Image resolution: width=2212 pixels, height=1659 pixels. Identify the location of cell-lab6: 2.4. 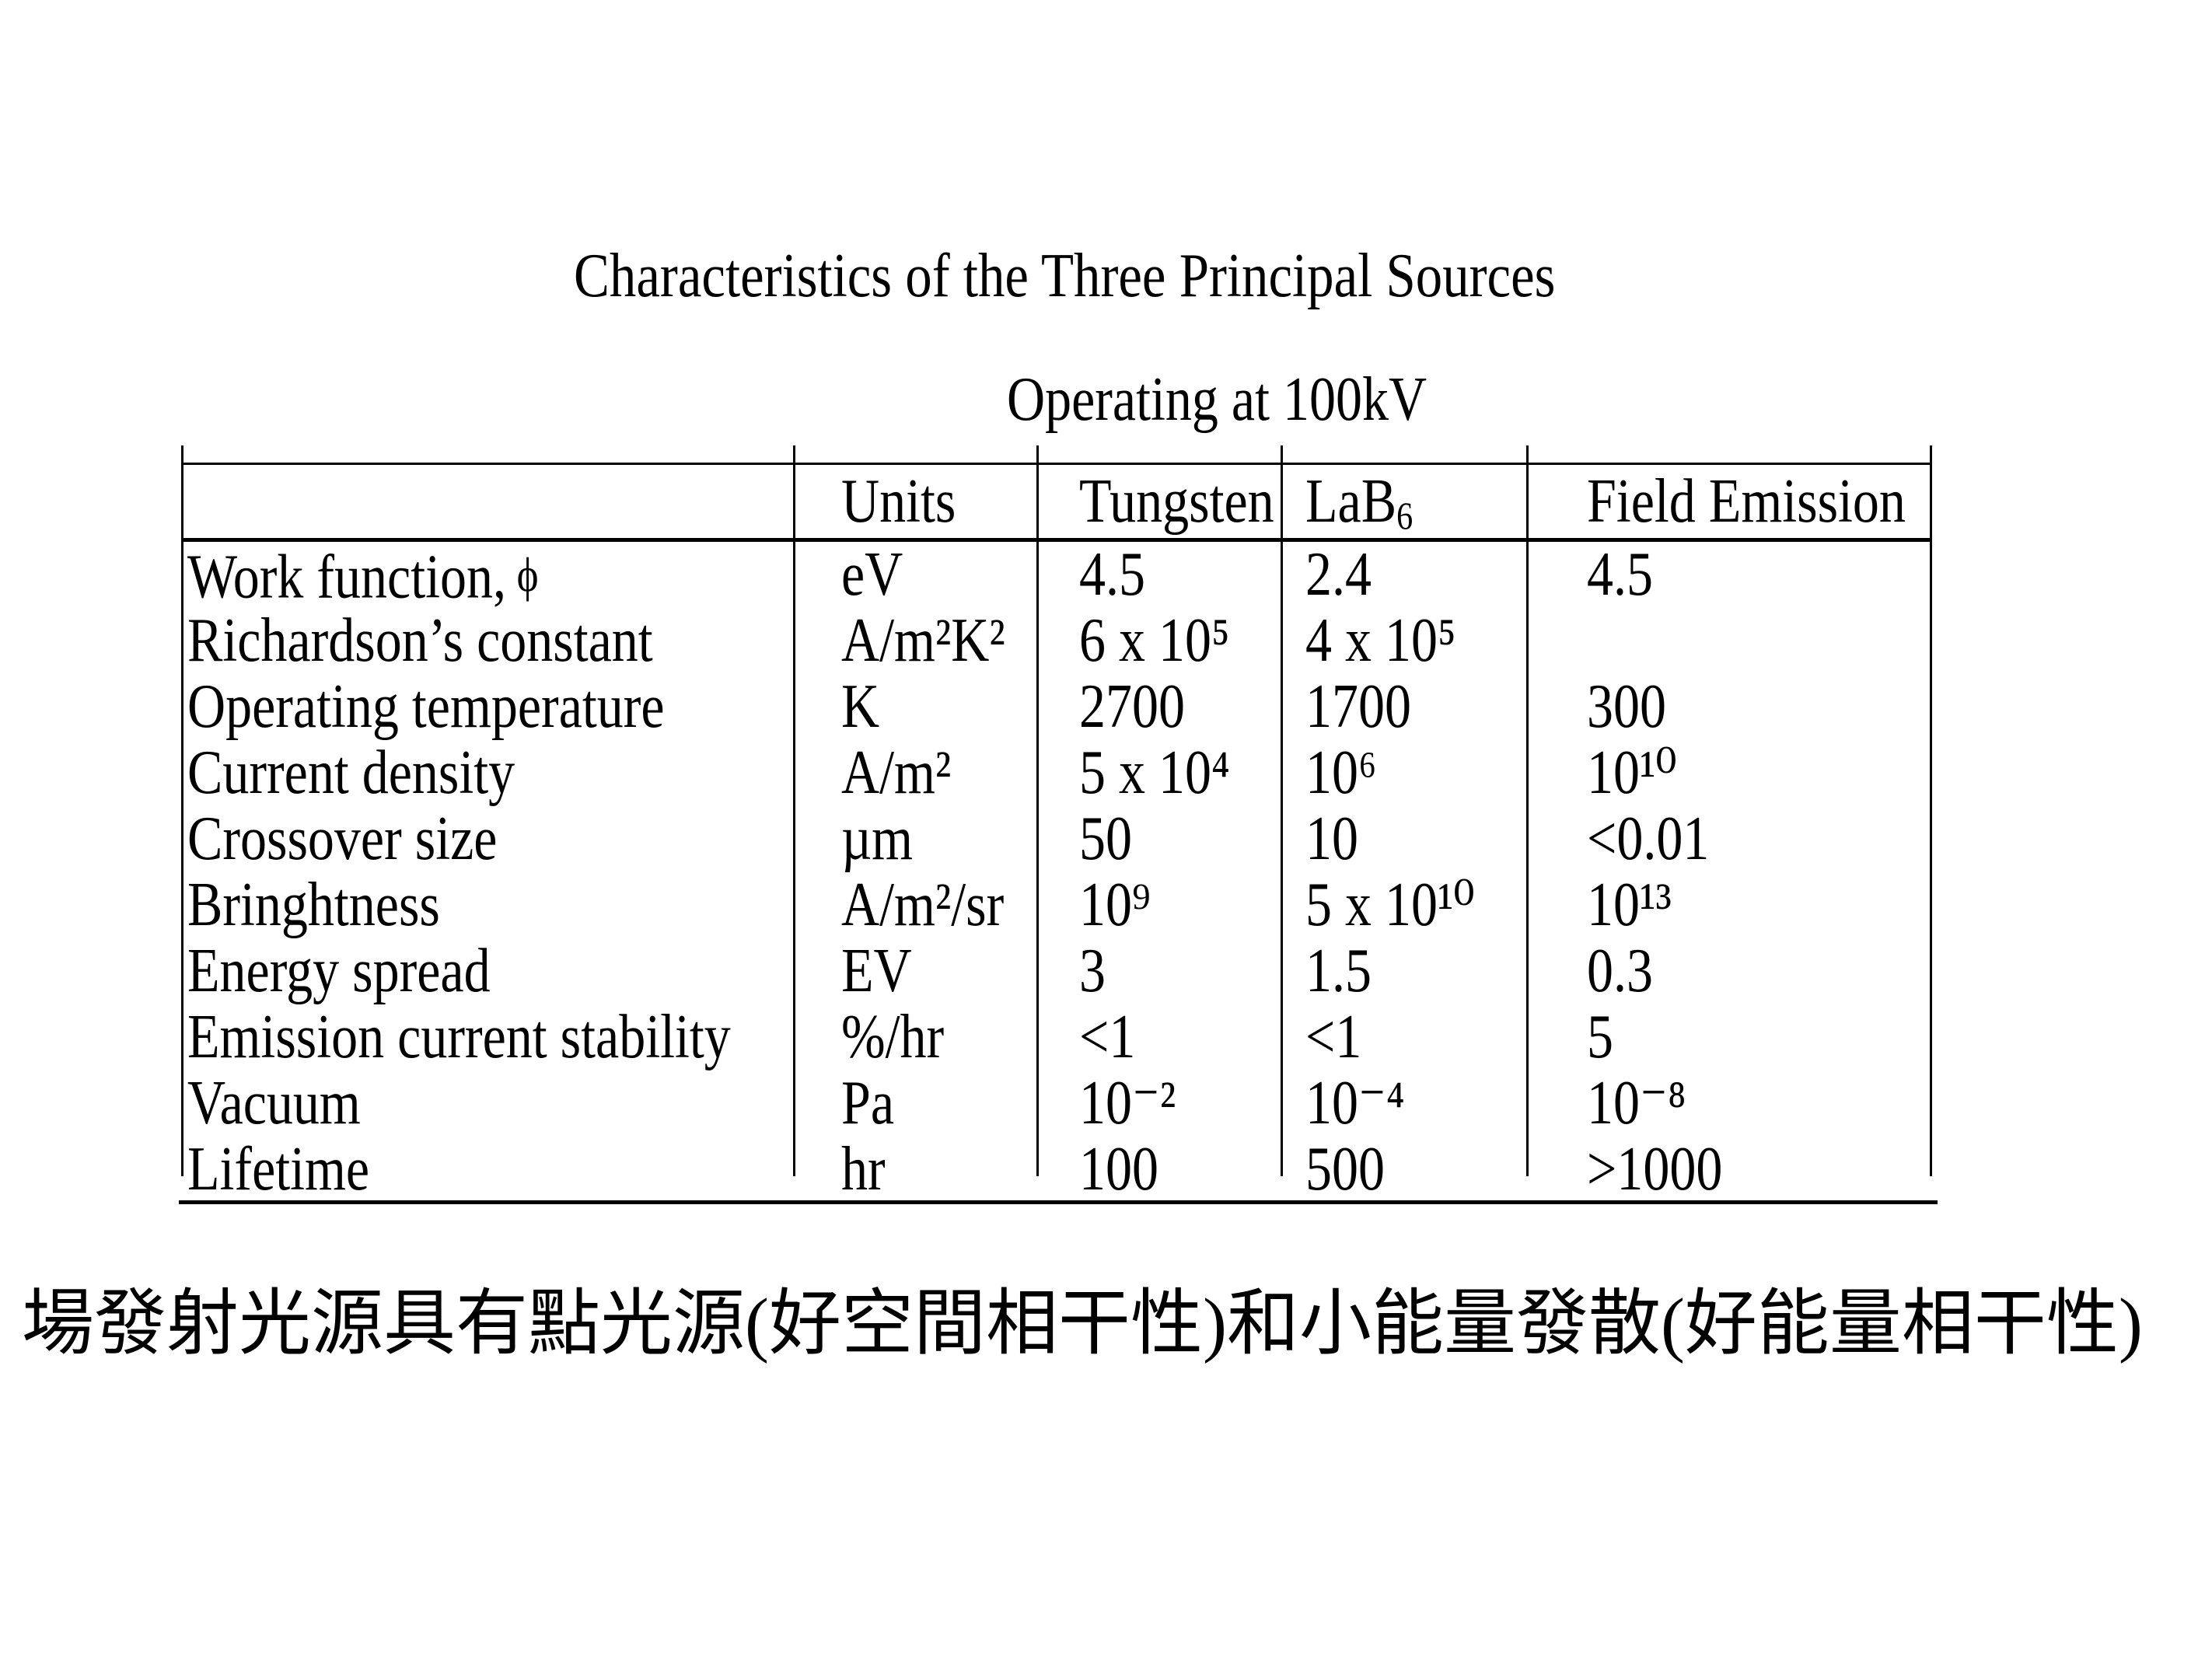
(1338, 574).